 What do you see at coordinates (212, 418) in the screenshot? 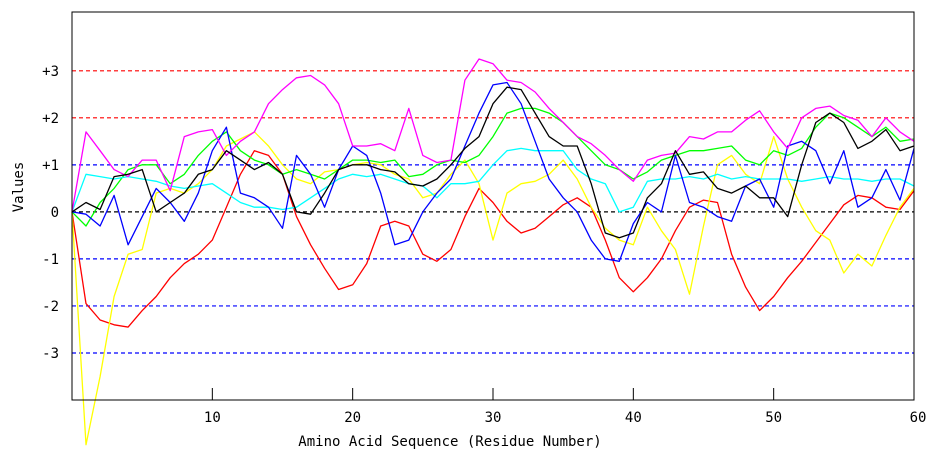
I see `x-tick-label: 10` at bounding box center [212, 418].